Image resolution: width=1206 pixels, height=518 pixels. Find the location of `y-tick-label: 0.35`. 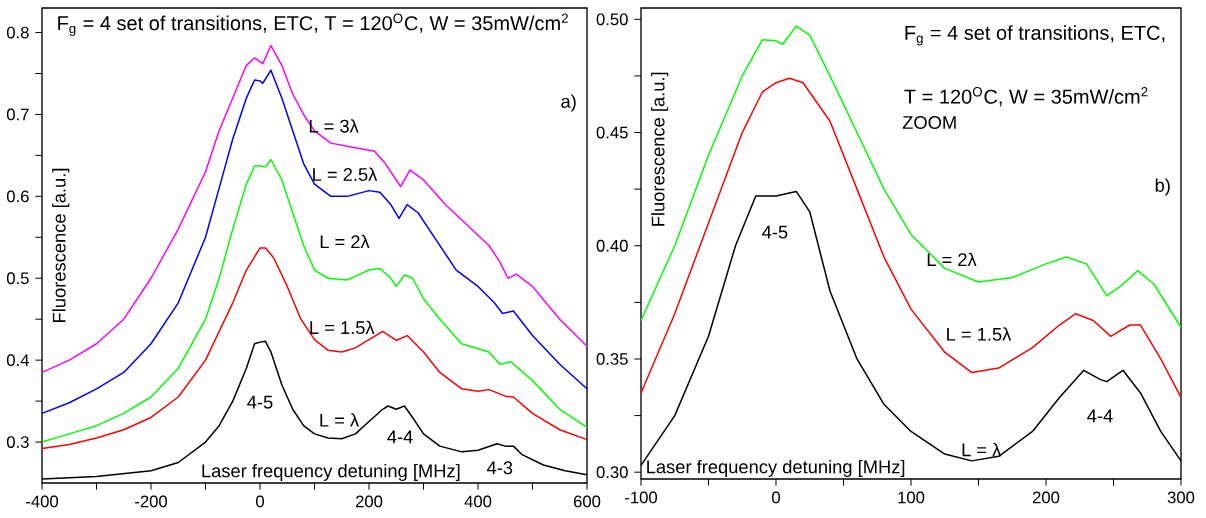

y-tick-label: 0.35 is located at coordinates (612, 359).